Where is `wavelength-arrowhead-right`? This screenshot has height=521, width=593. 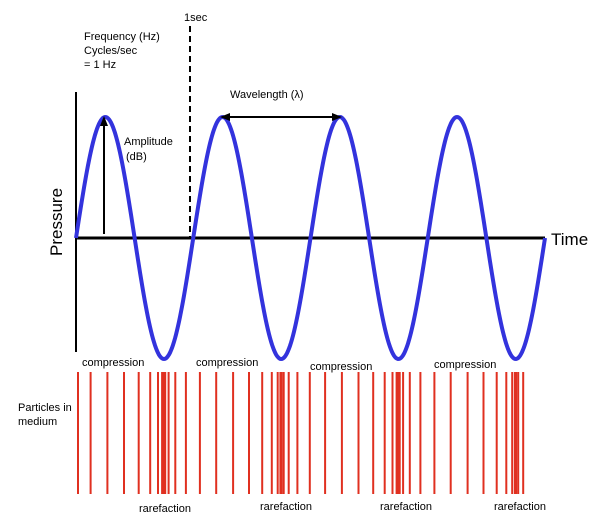
wavelength-arrowhead-right is located at coordinates (337, 117).